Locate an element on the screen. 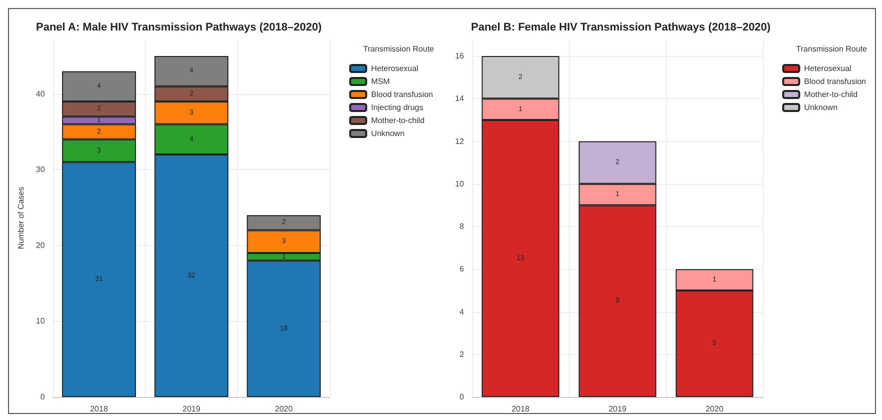  y-tick-label: 14 is located at coordinates (460, 99).